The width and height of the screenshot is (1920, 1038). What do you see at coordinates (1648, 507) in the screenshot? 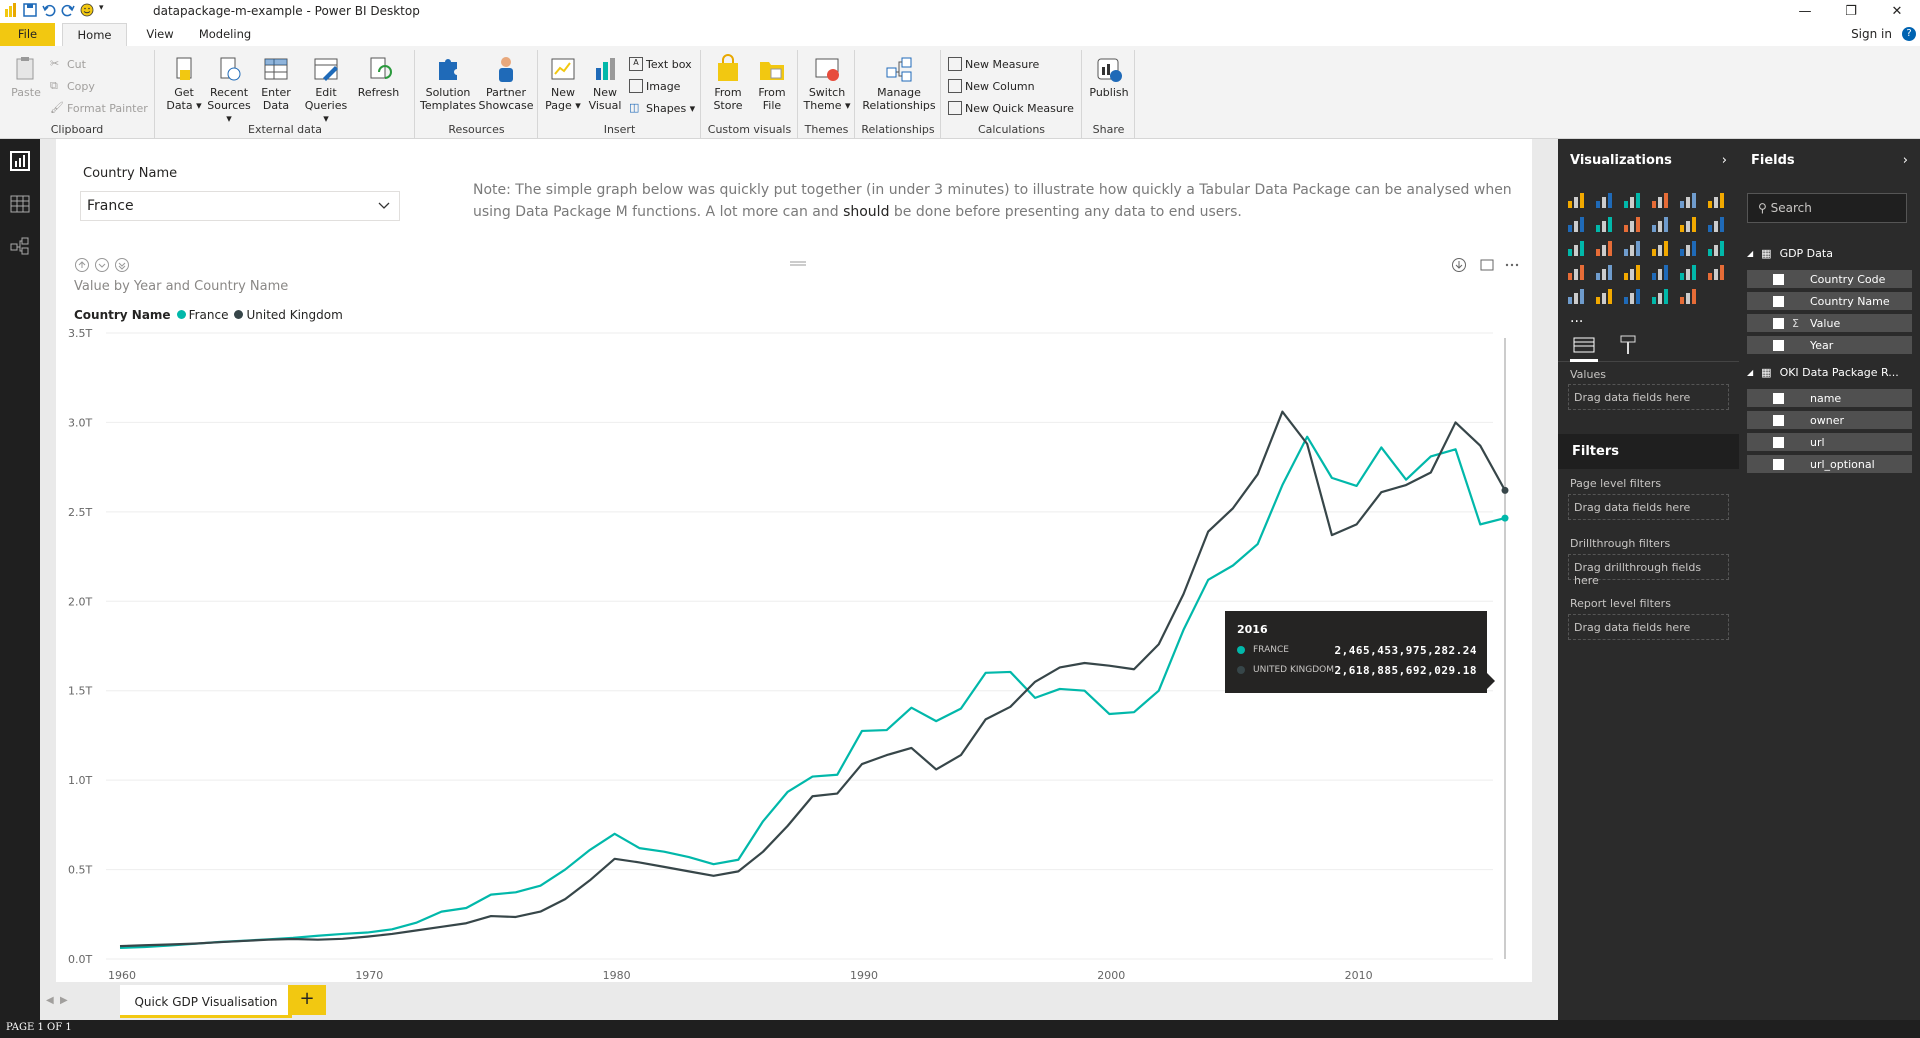
I see `page-filters-drop-zone: Drag data fields here` at bounding box center [1648, 507].